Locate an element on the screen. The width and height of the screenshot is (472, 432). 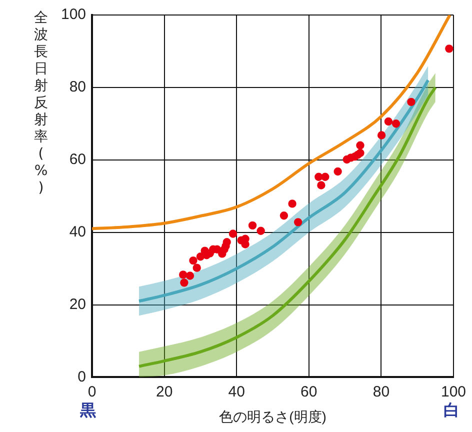
x-tick-label: 40 is located at coordinates (236, 391).